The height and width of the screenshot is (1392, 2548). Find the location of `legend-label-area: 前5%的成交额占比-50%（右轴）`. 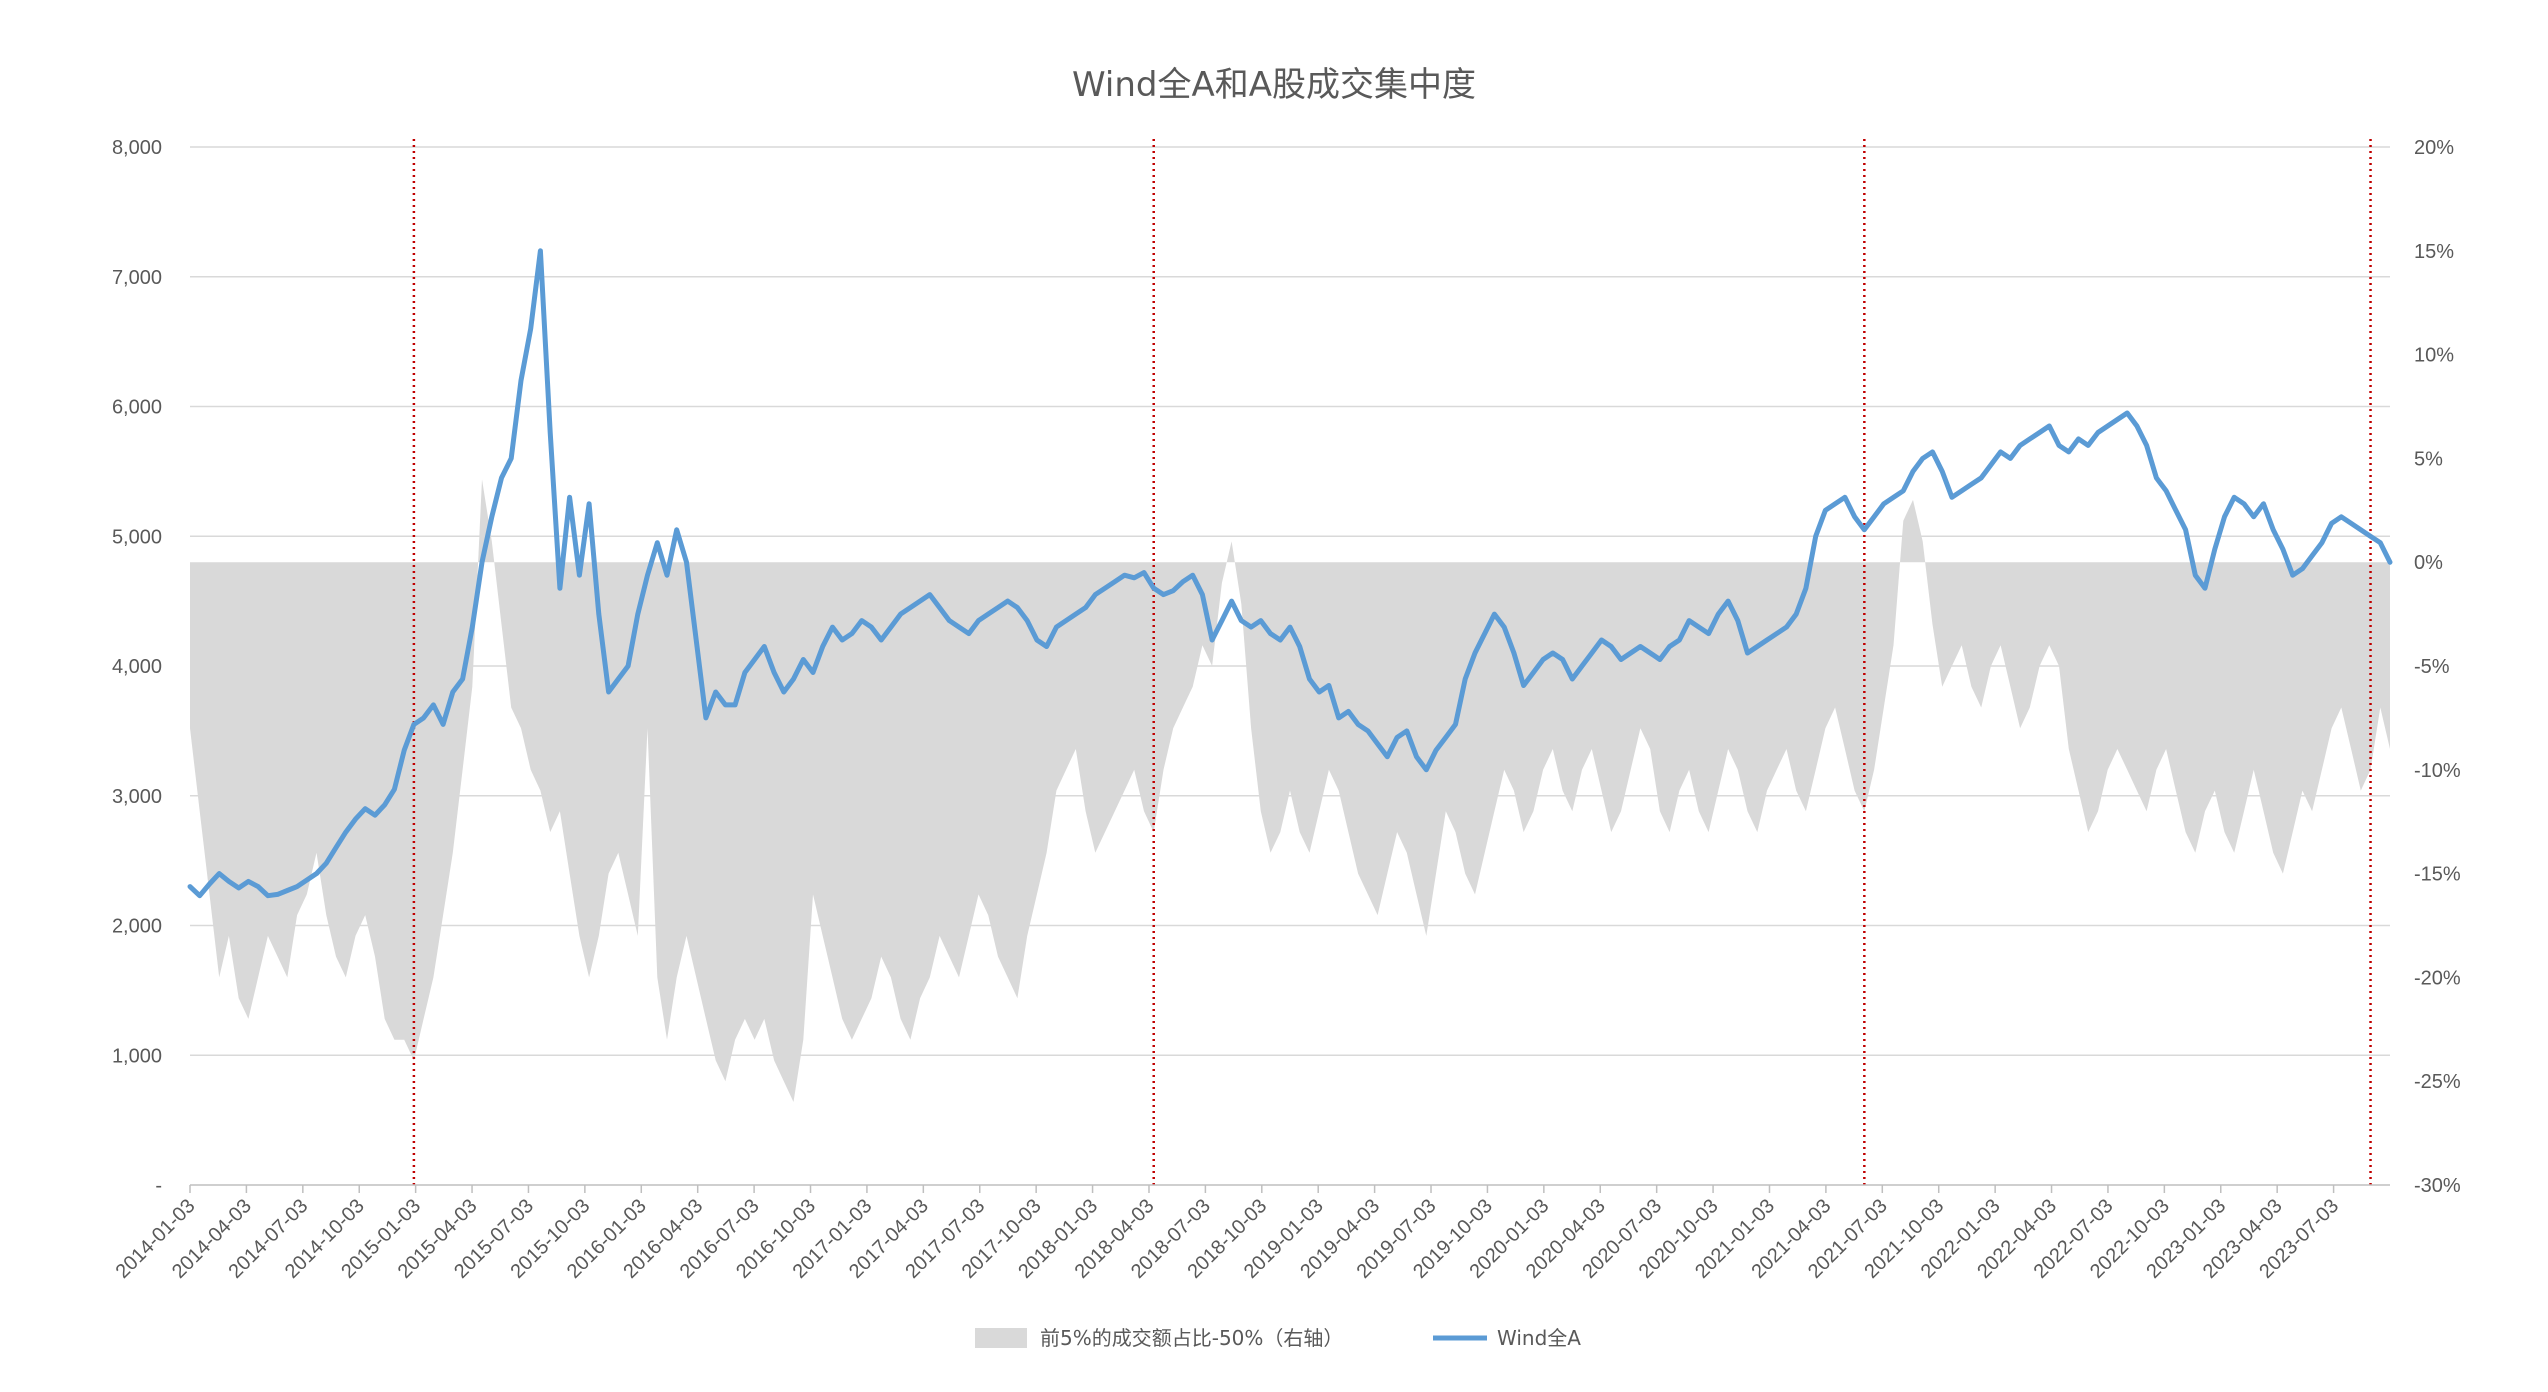

legend-label-area: 前5%的成交额占比-50%（右轴） is located at coordinates (1191, 1338).